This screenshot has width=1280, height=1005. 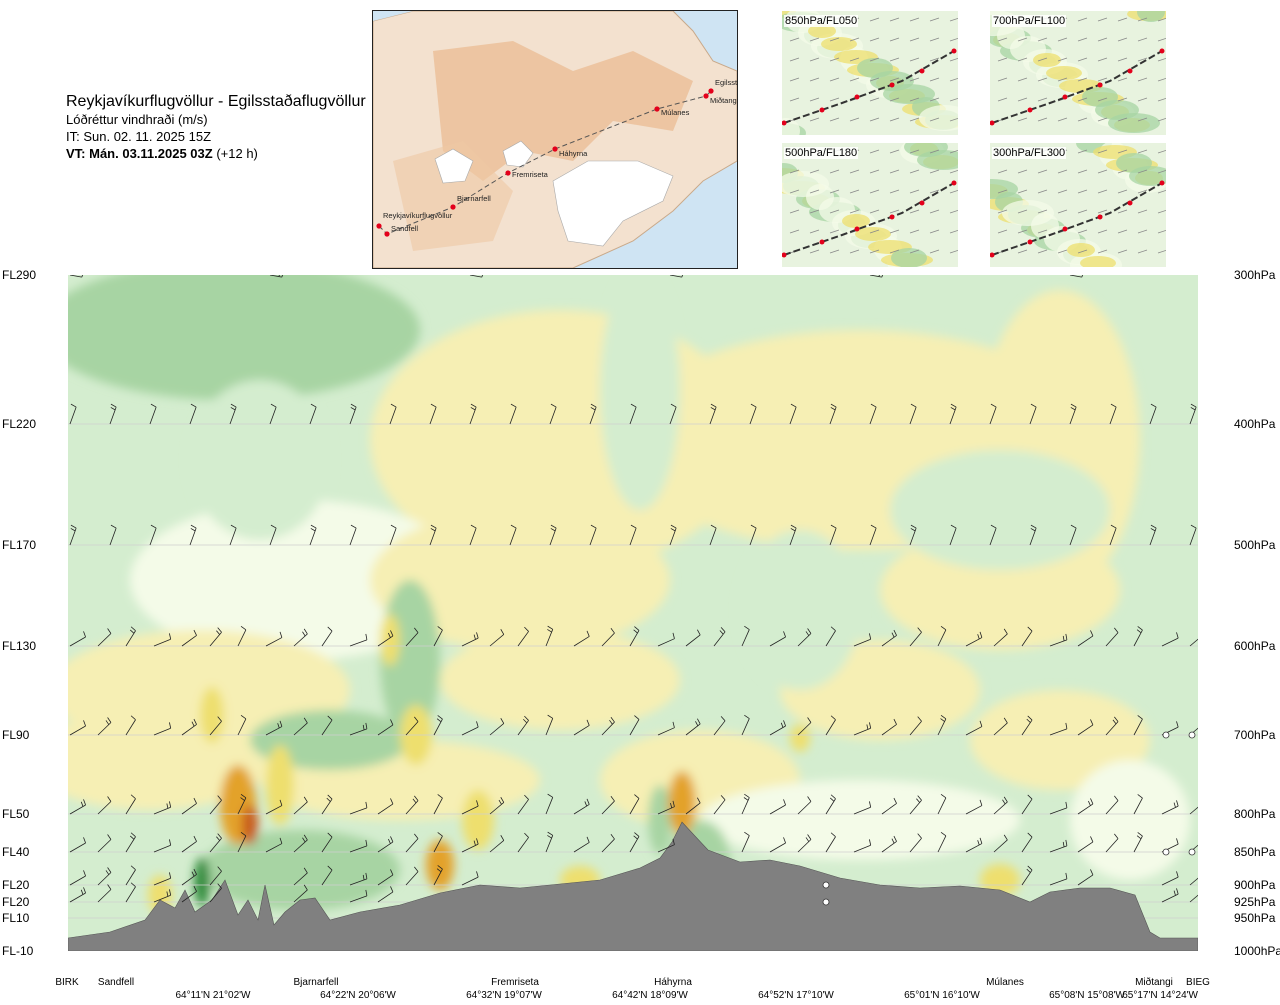 What do you see at coordinates (16, 735) in the screenshot?
I see `flight-level-label: FL90` at bounding box center [16, 735].